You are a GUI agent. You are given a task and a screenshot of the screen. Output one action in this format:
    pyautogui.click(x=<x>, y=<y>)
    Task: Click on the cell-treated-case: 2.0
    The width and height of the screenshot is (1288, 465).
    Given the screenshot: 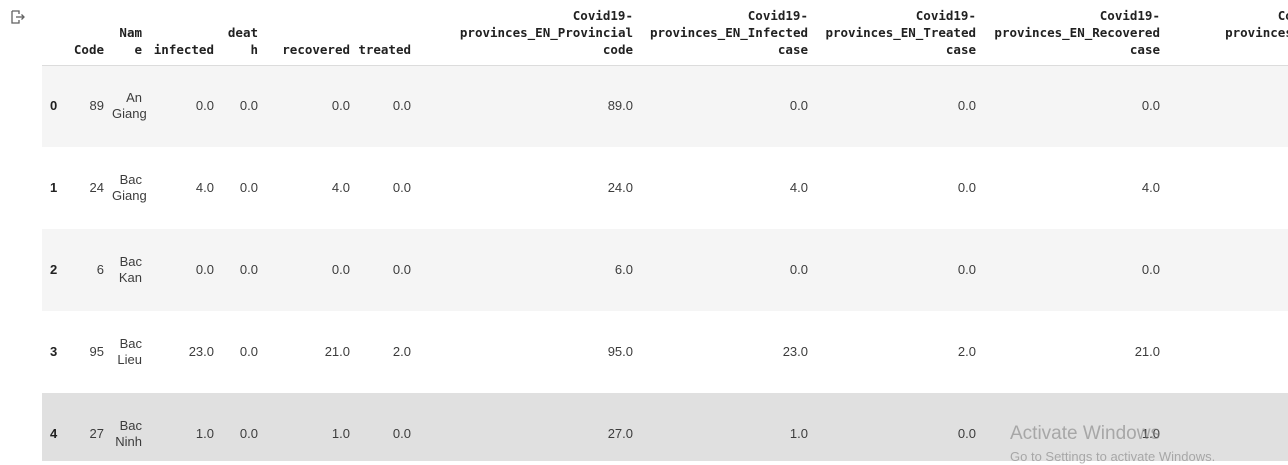 What is the action you would take?
    pyautogui.click(x=966, y=351)
    